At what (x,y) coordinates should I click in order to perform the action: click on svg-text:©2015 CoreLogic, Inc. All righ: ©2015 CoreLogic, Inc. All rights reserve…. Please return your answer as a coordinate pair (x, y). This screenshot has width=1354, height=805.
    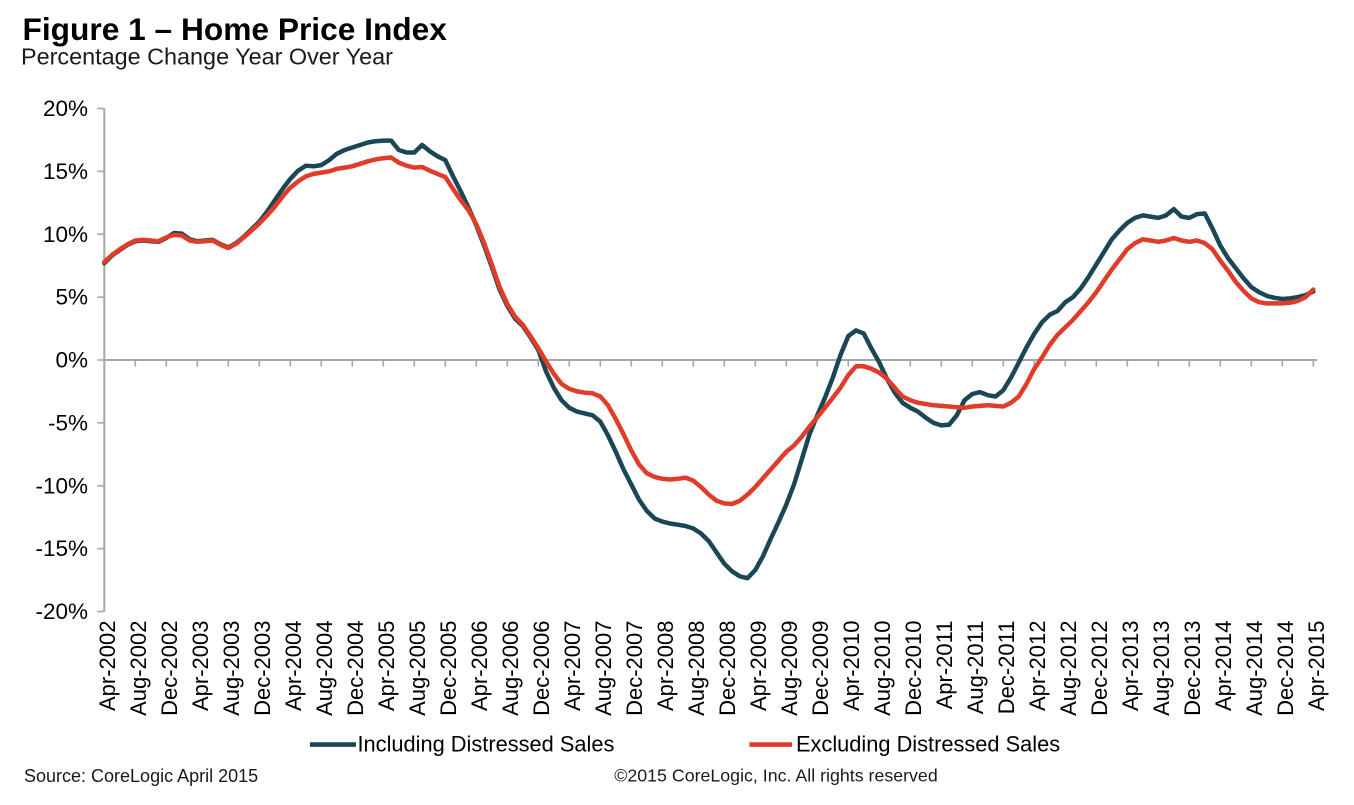
    Looking at the image, I should click on (775, 776).